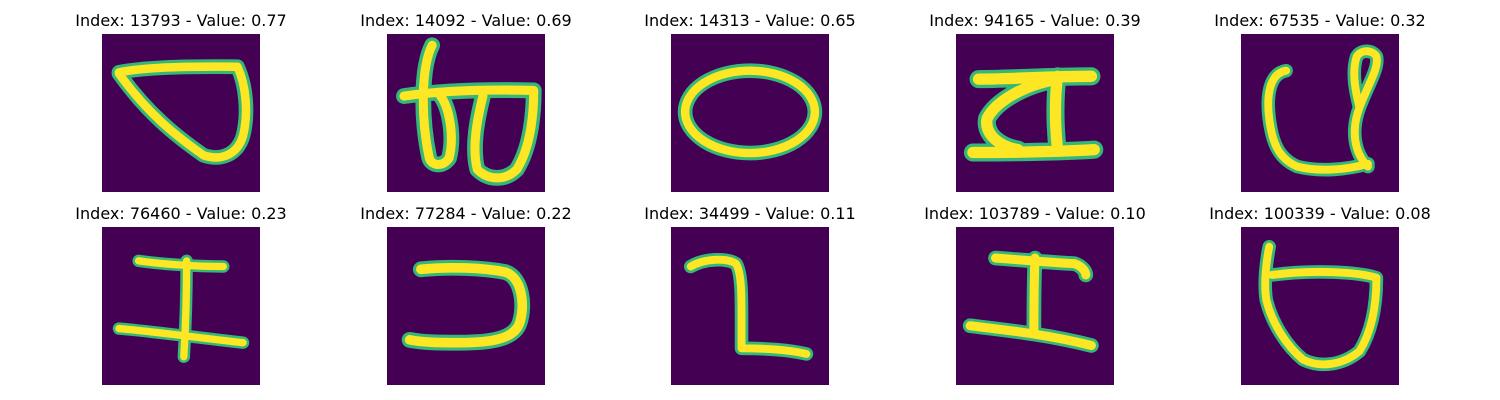  I want to click on image-title: Index: 76460 - Value: 0.23, so click(181, 213).